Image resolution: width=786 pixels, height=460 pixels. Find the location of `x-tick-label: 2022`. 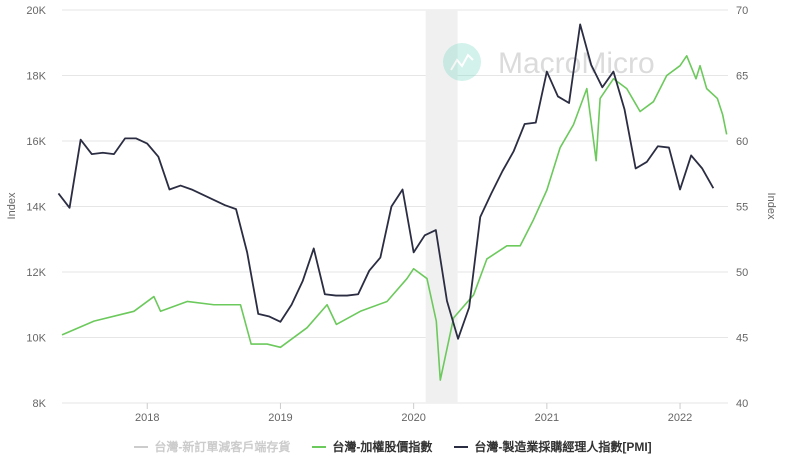

x-tick-label: 2022 is located at coordinates (680, 418).